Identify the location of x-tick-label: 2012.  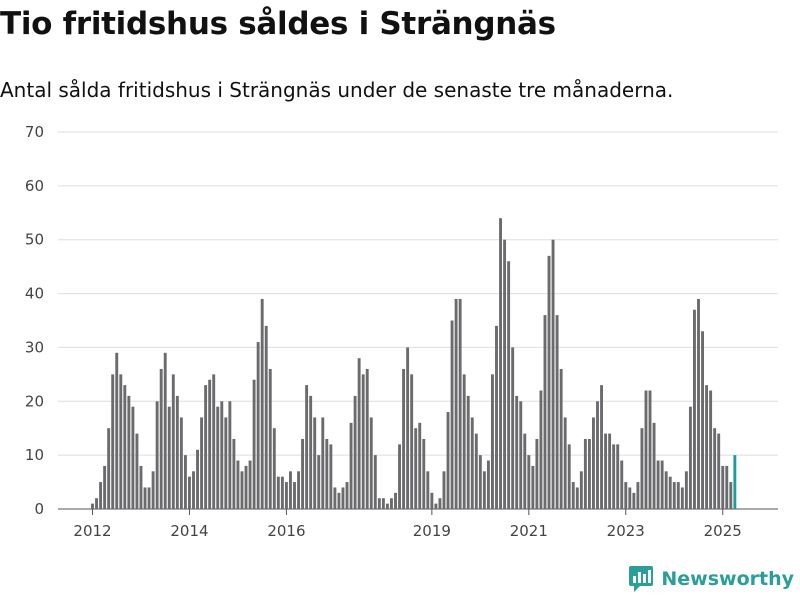
(92, 531).